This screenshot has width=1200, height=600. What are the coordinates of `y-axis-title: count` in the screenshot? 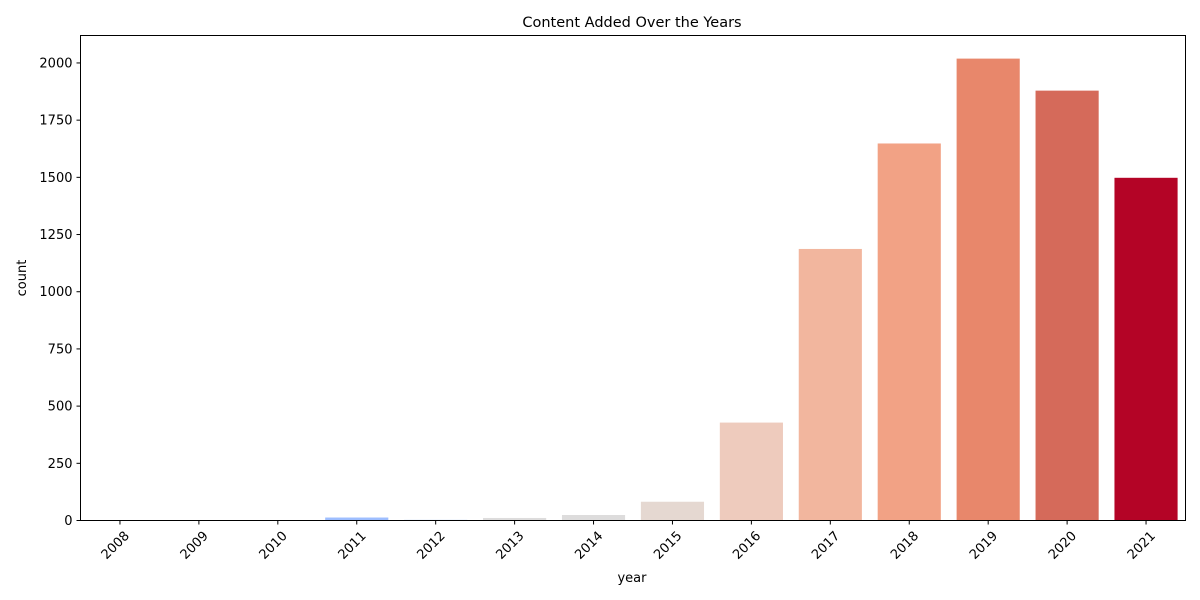 It's located at (22, 278).